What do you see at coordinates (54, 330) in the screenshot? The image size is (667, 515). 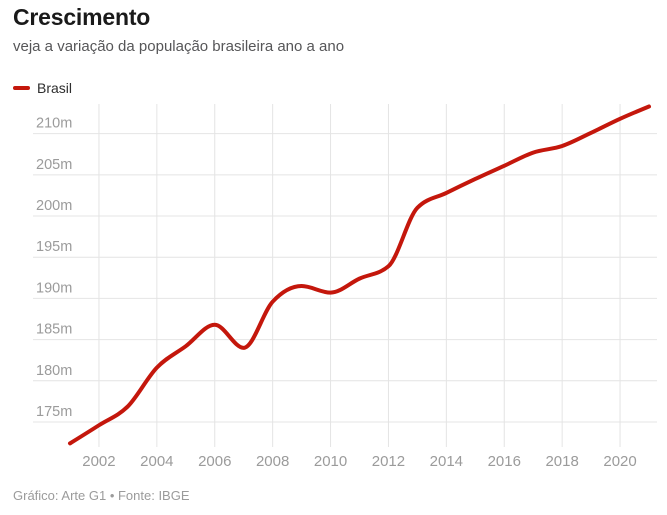 I see `y-tick-label: 185m` at bounding box center [54, 330].